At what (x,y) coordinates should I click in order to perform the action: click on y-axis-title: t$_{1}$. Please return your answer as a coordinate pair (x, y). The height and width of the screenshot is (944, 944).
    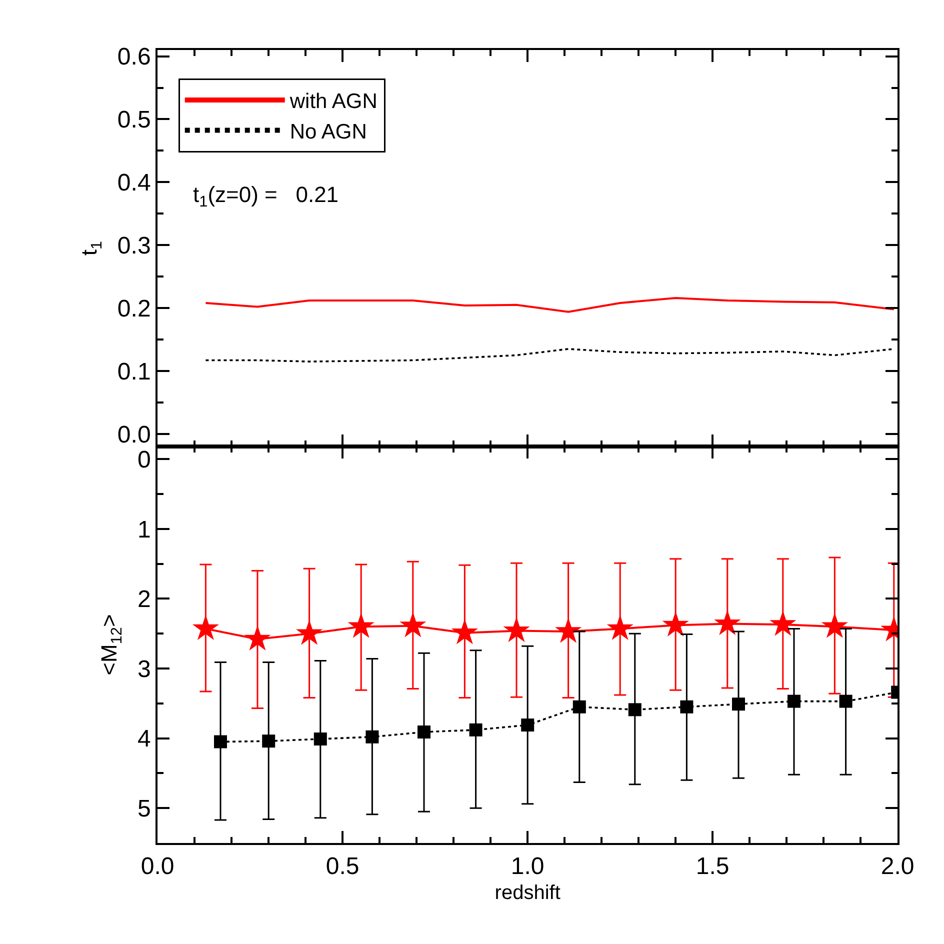
    Looking at the image, I should click on (200, 196).